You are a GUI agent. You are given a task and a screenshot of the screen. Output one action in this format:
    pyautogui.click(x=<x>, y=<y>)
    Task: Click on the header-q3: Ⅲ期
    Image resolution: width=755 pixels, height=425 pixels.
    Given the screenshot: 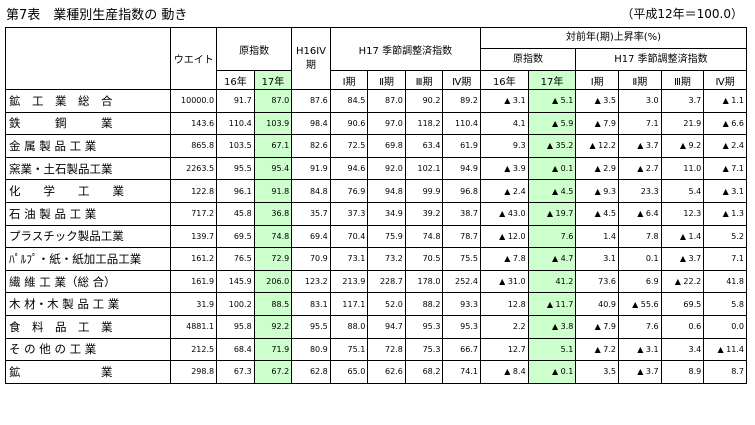 What is the action you would take?
    pyautogui.click(x=424, y=80)
    